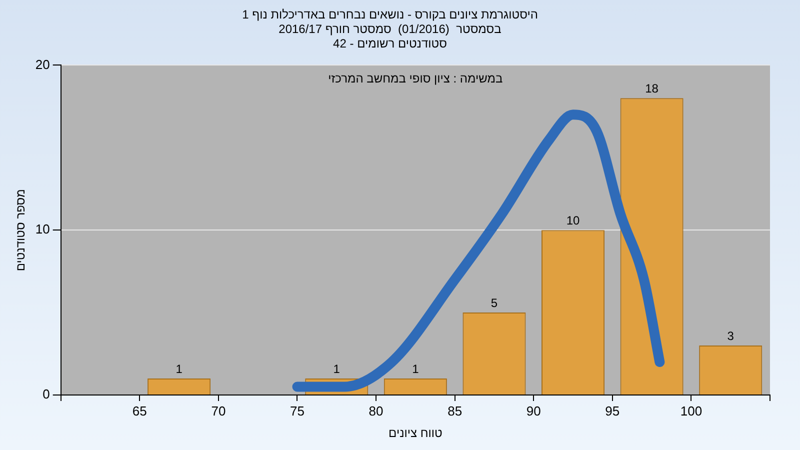 The height and width of the screenshot is (450, 800). I want to click on x-tick-label: 70, so click(218, 410).